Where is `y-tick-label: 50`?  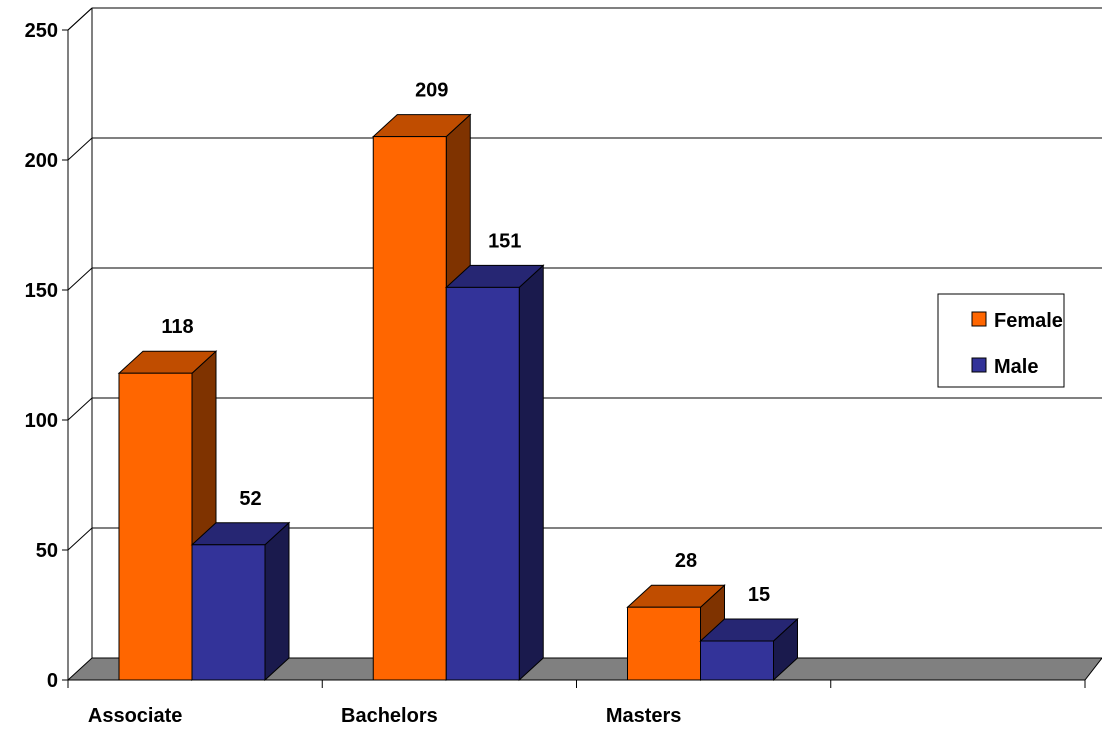 y-tick-label: 50 is located at coordinates (47, 551).